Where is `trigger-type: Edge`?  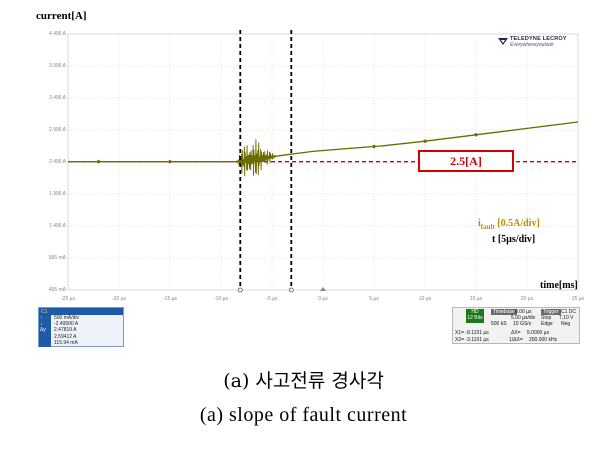 trigger-type: Edge is located at coordinates (547, 324).